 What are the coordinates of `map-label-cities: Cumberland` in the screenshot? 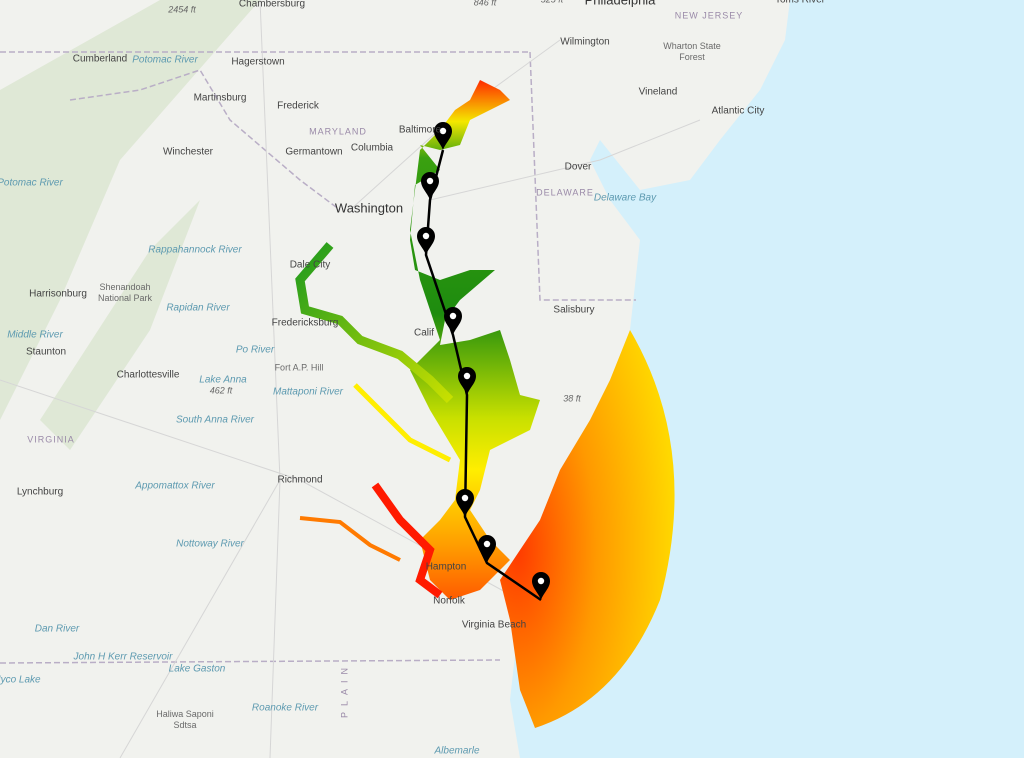 It's located at (100, 59).